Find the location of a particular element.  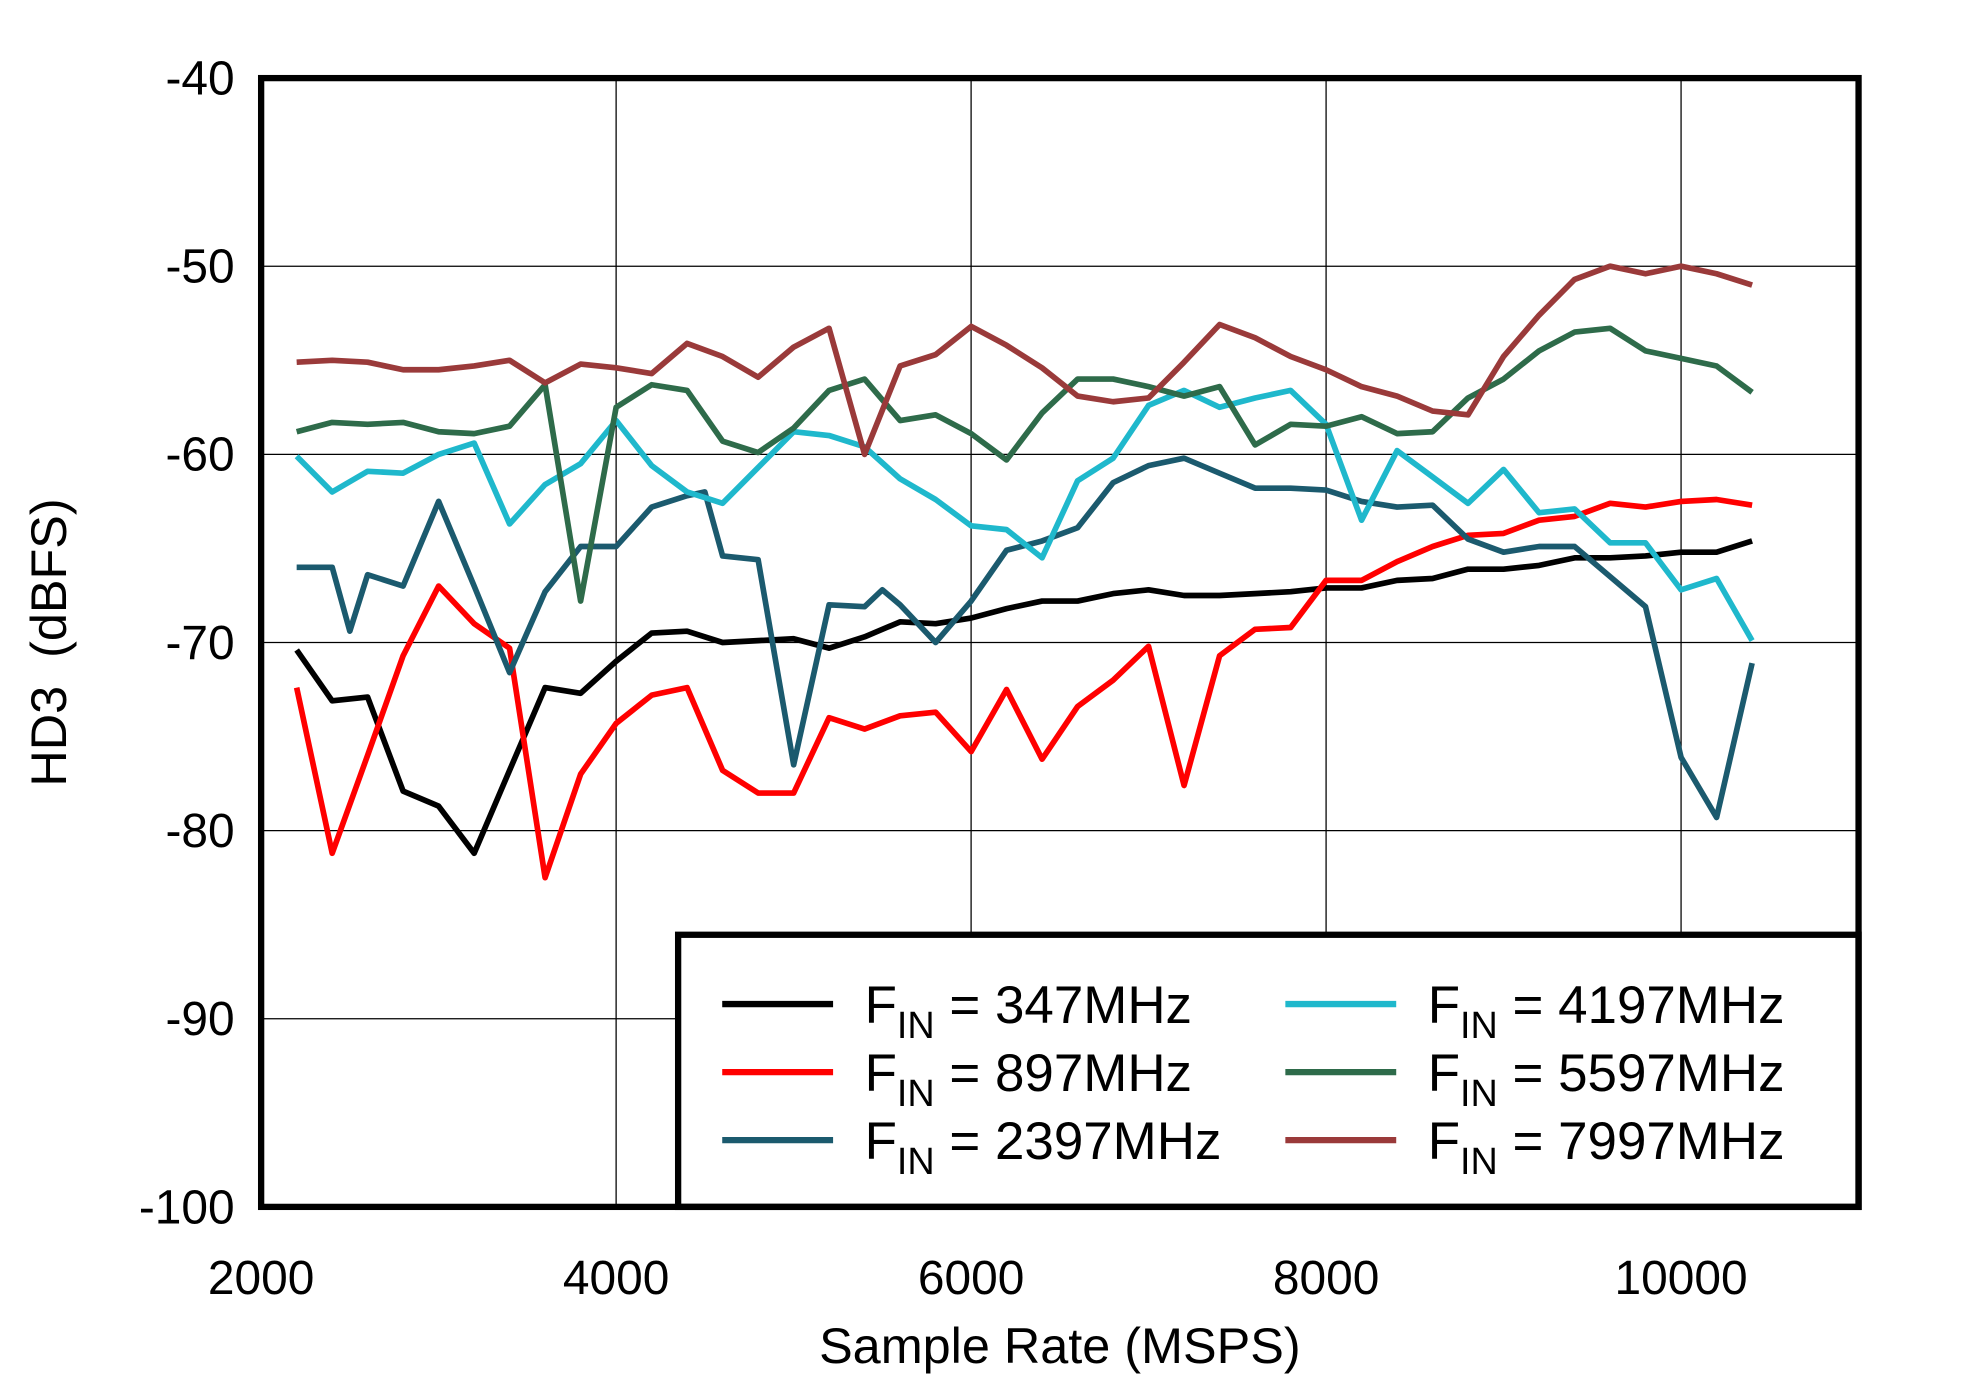

x-tick-labels: 2000 4000 6000 8000 10000 is located at coordinates (978, 1278).